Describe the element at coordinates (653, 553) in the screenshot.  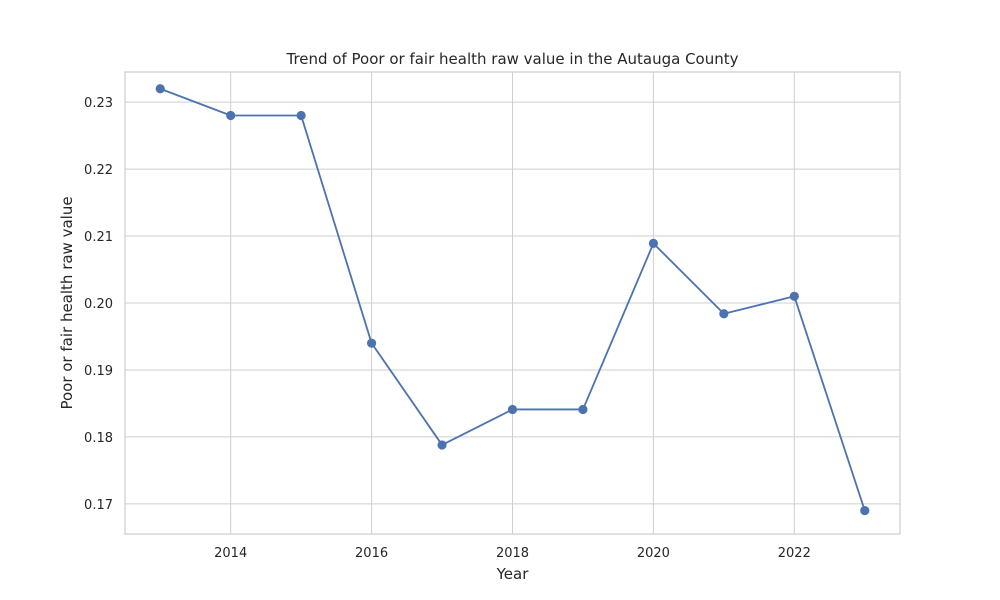
I see `x-tick-label: 2020` at that location.